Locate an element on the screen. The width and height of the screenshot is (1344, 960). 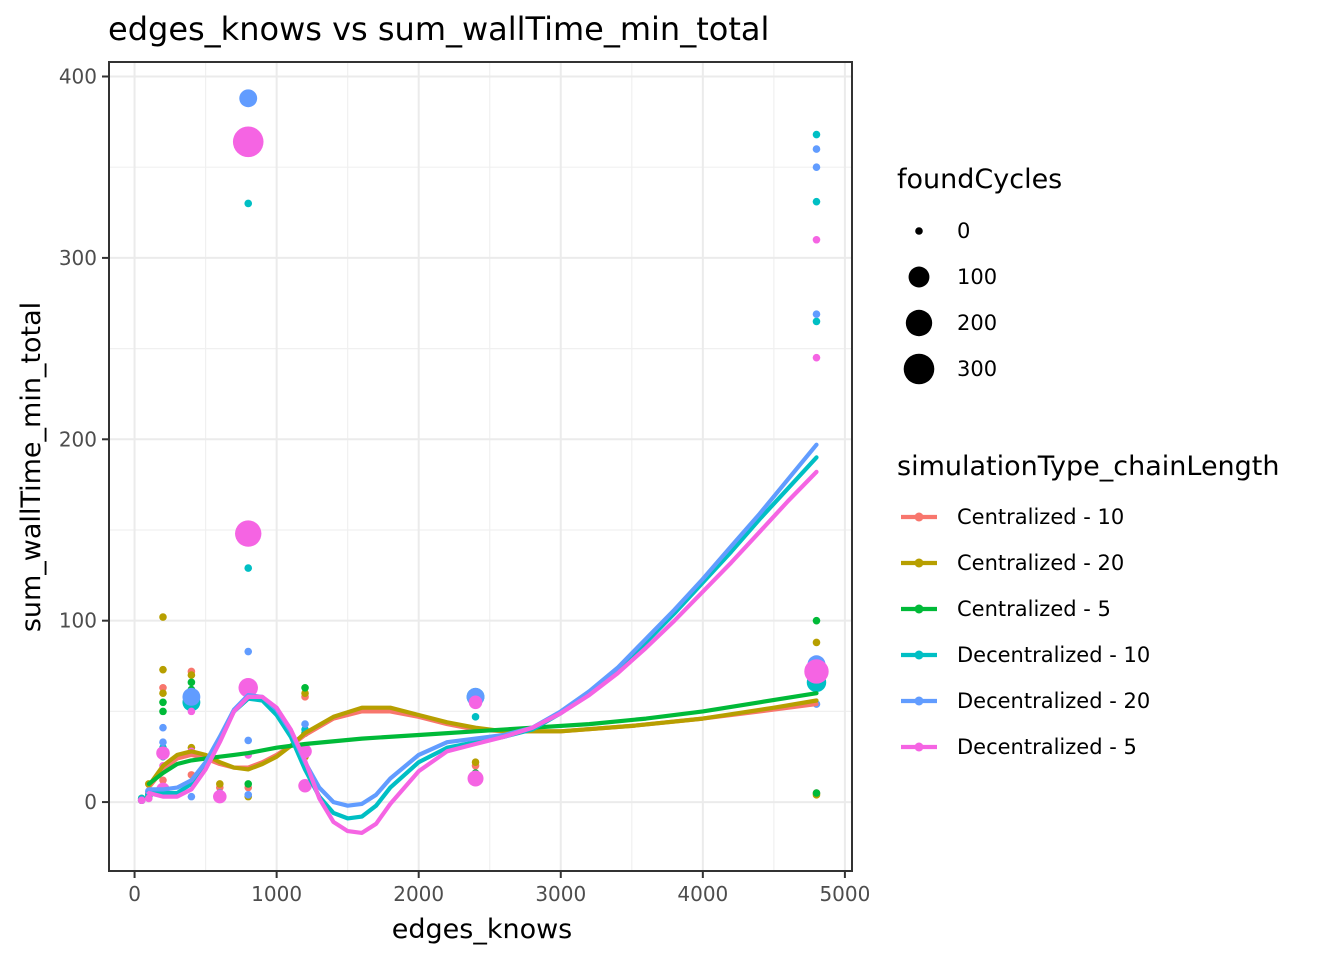
y-axis-title: sum_wallTime_min_total is located at coordinates (31, 467).